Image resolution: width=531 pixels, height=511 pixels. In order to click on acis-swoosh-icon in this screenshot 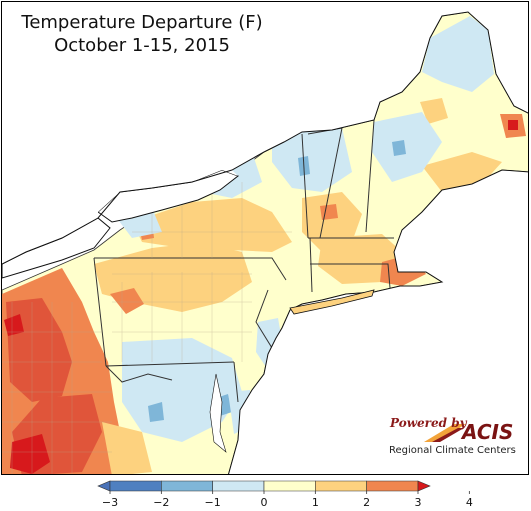, I will do `click(445, 433)`.